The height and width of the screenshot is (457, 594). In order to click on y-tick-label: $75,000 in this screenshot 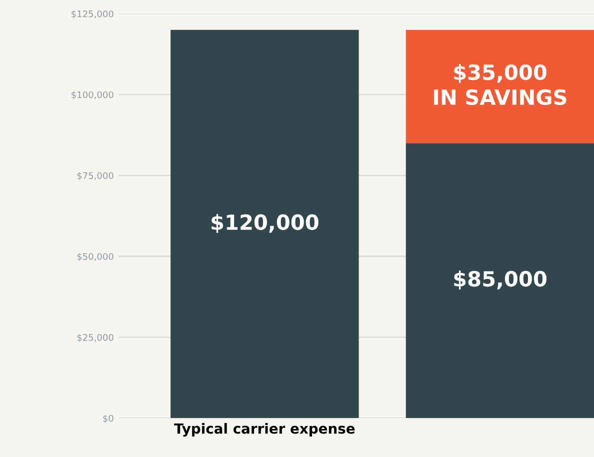, I will do `click(95, 176)`.